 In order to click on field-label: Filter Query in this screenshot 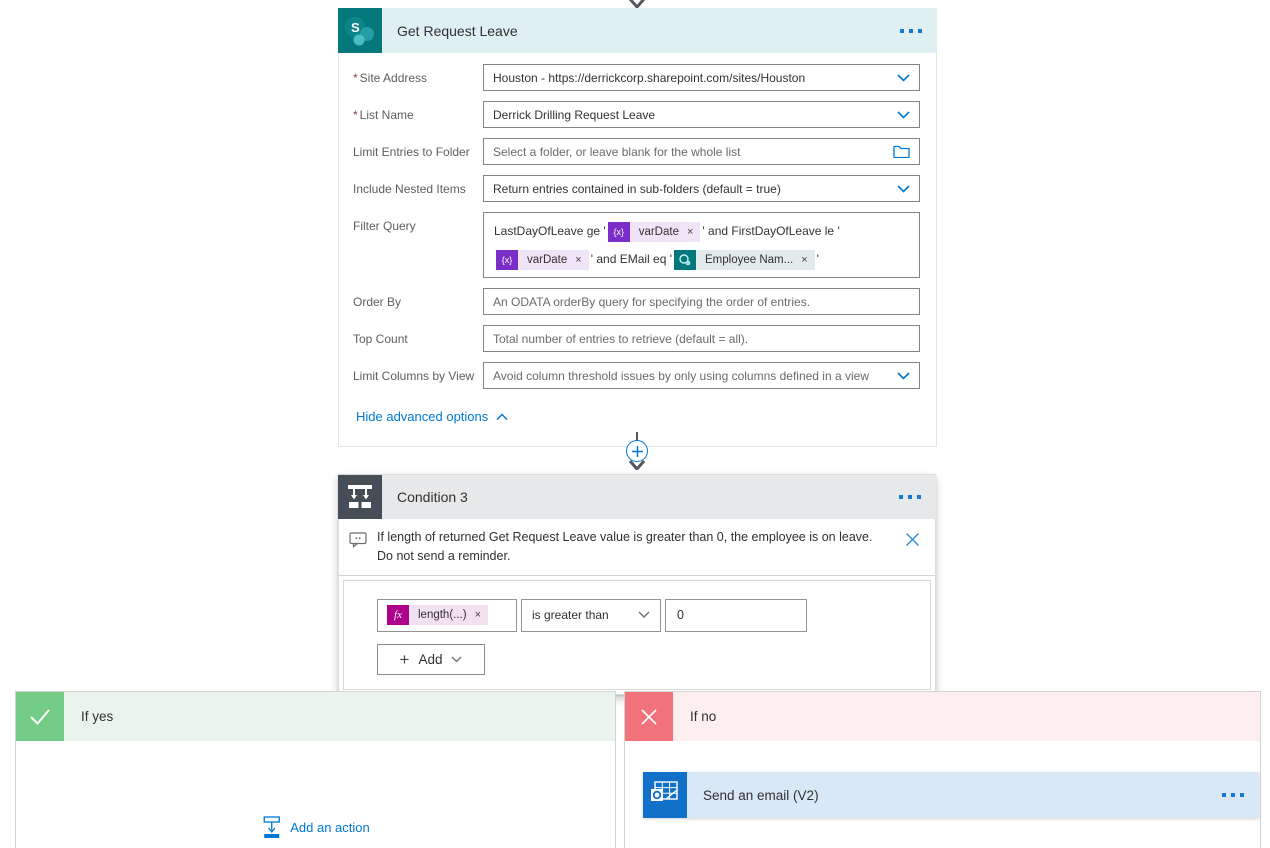, I will do `click(384, 226)`.